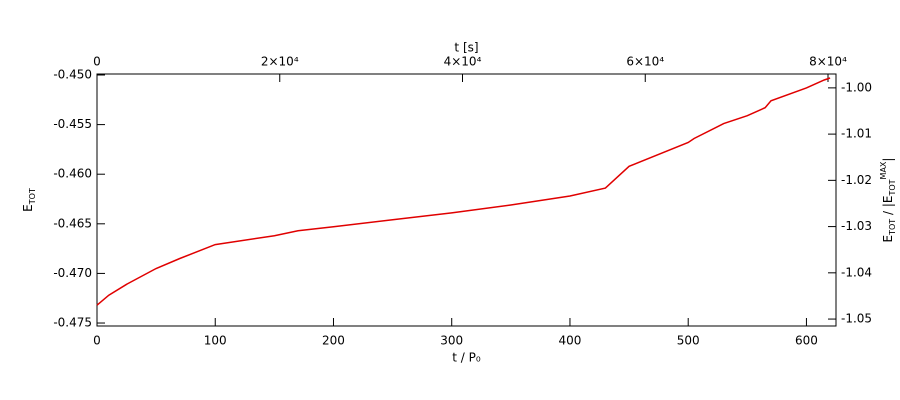 The width and height of the screenshot is (900, 400). What do you see at coordinates (32, 196) in the screenshot?
I see `y-axis-label-part: TOT` at bounding box center [32, 196].